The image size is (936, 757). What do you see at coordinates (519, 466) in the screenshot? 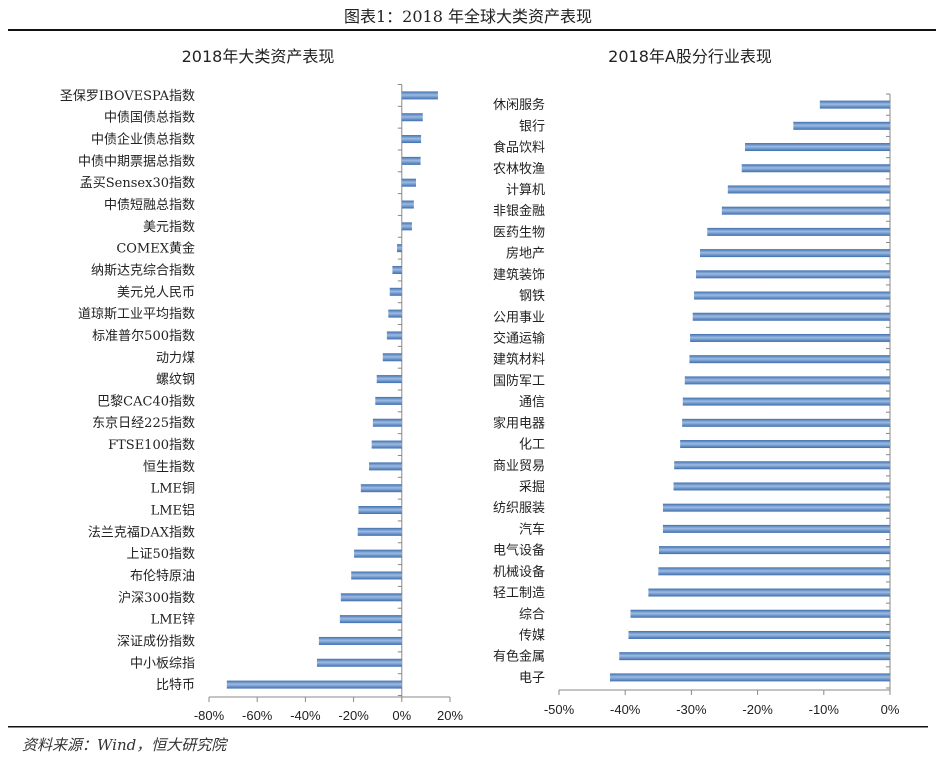
I see `category-label: 商业贸易` at bounding box center [519, 466].